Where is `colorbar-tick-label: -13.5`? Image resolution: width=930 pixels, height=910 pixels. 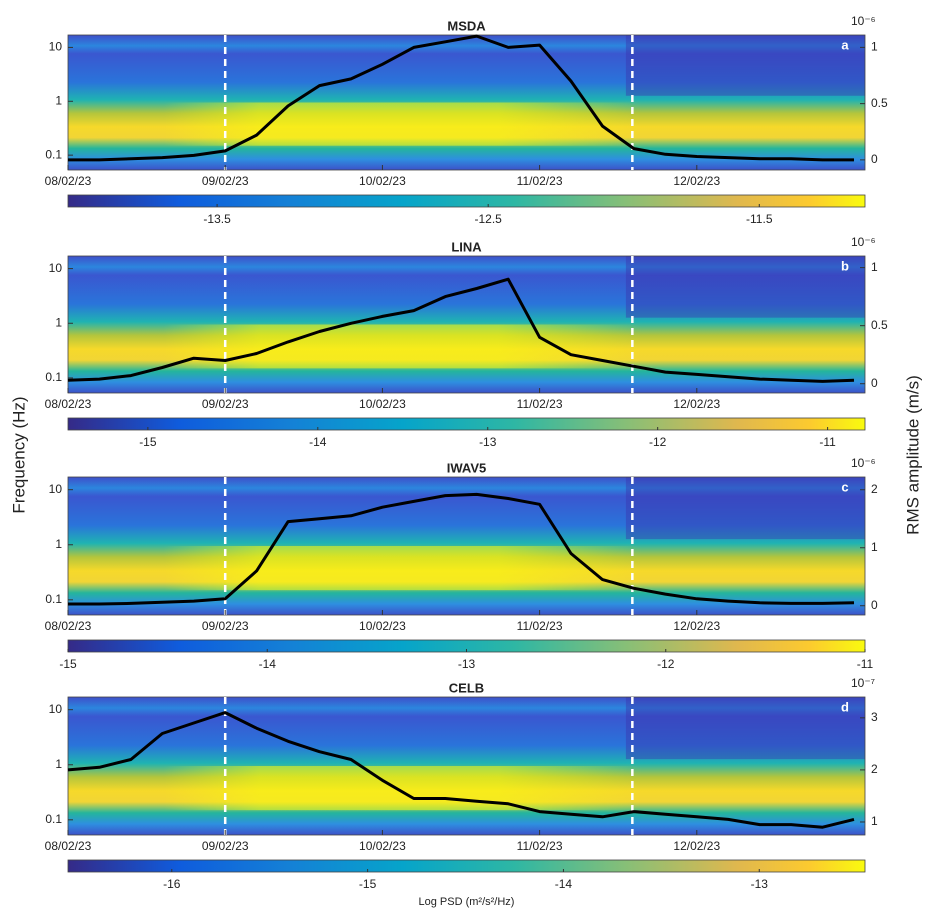 colorbar-tick-label: -13.5 is located at coordinates (217, 219).